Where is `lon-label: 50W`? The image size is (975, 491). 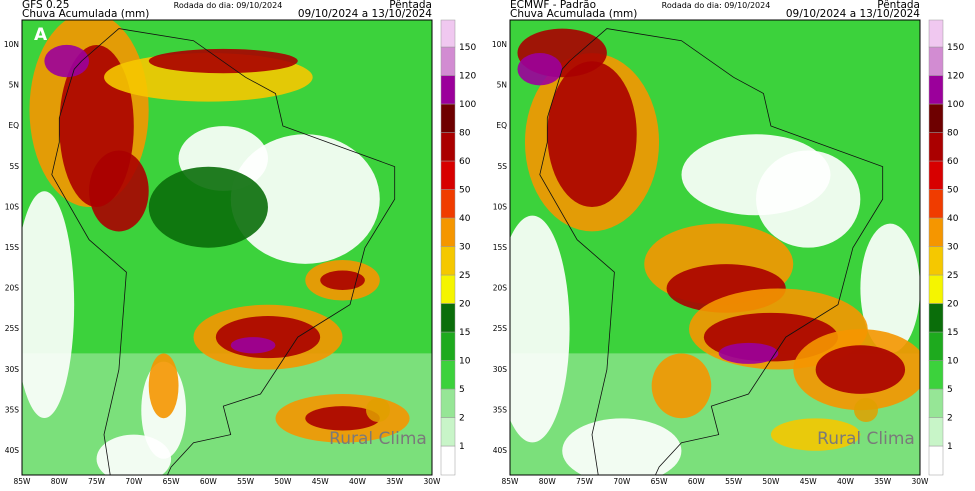 lon-label: 50W is located at coordinates (771, 481).